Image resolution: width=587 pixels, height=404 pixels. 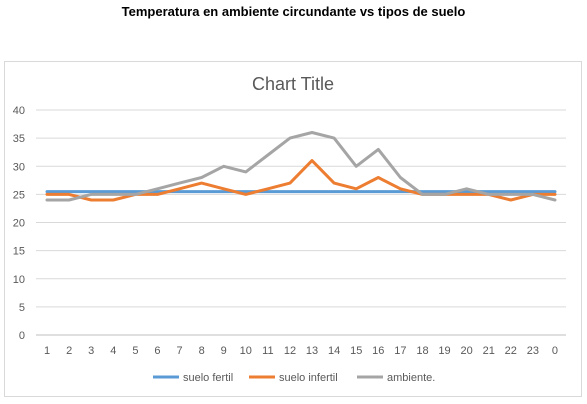 What do you see at coordinates (422, 351) in the screenshot?
I see `x-tick-label: 18` at bounding box center [422, 351].